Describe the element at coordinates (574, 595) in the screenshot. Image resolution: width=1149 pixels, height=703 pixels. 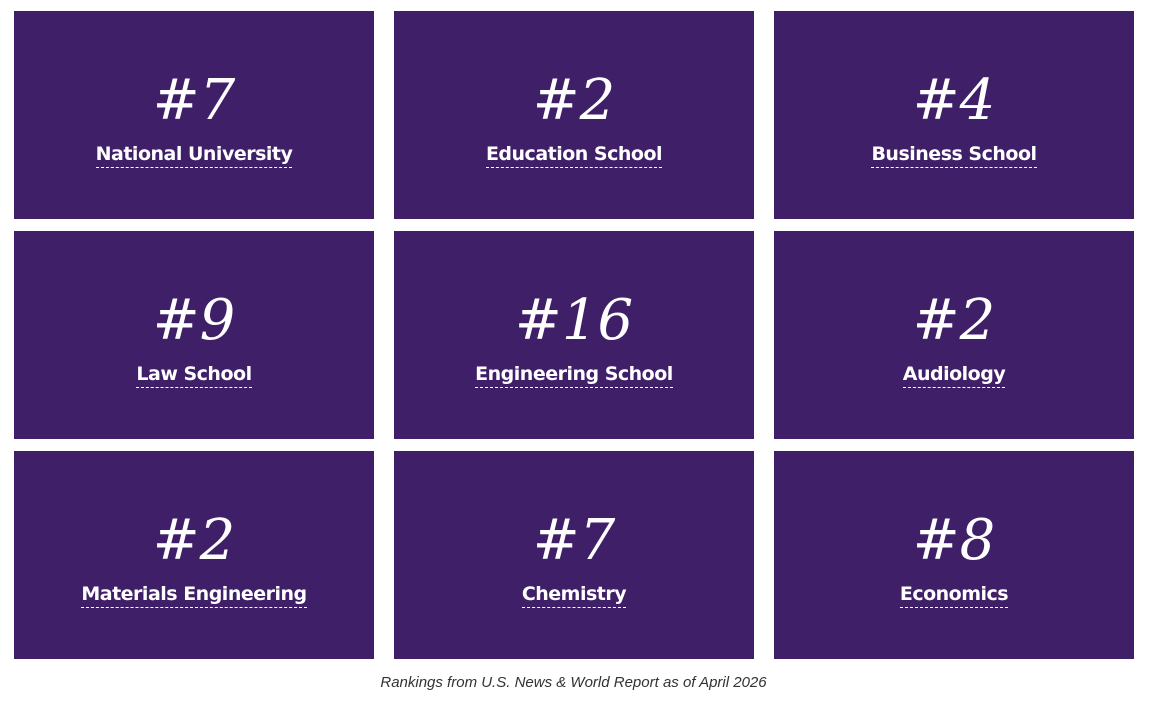
I see `ranking-label: Chemistry` at that location.